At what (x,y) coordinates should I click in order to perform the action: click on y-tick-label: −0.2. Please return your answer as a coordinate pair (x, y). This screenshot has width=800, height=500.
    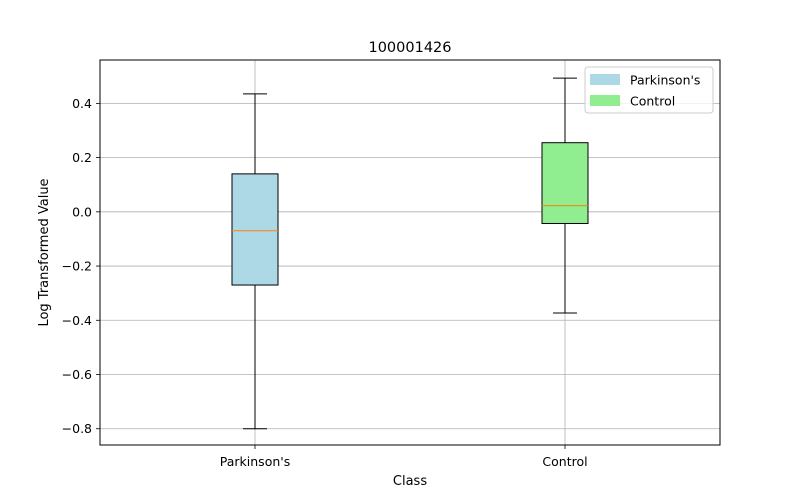
    Looking at the image, I should click on (77, 266).